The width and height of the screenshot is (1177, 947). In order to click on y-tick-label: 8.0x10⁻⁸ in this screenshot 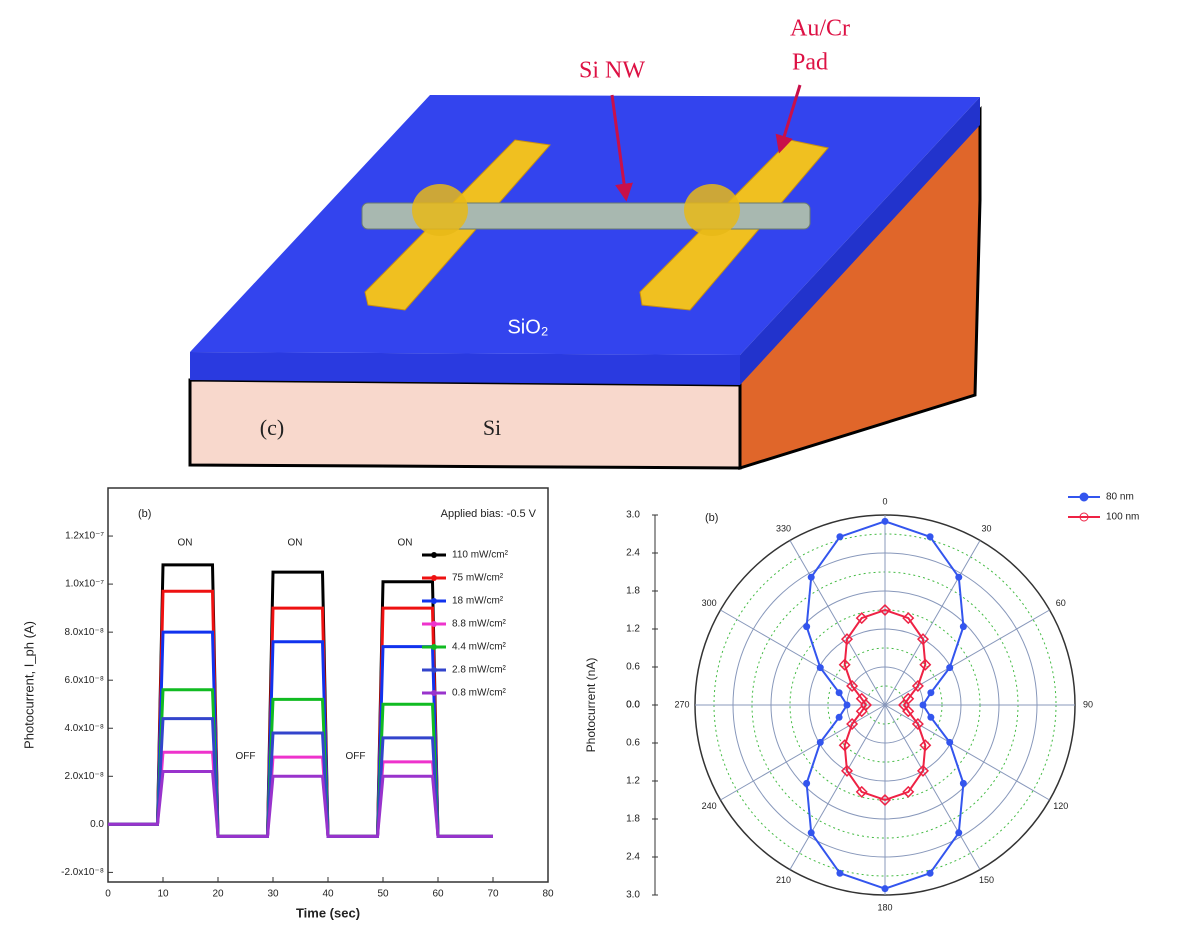, I will do `click(84, 632)`.